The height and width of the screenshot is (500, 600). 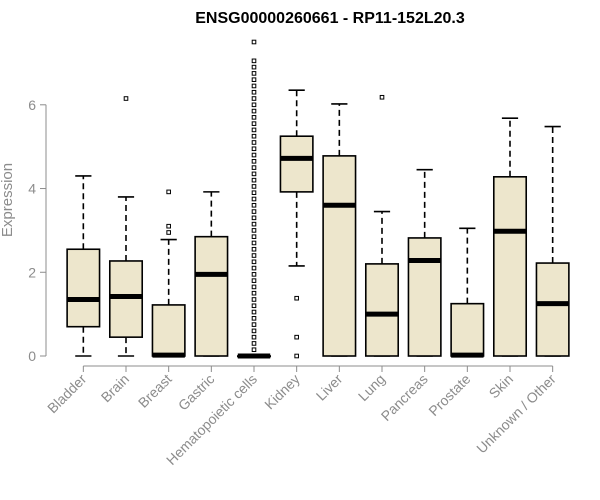 I want to click on box-lung, so click(x=382, y=225).